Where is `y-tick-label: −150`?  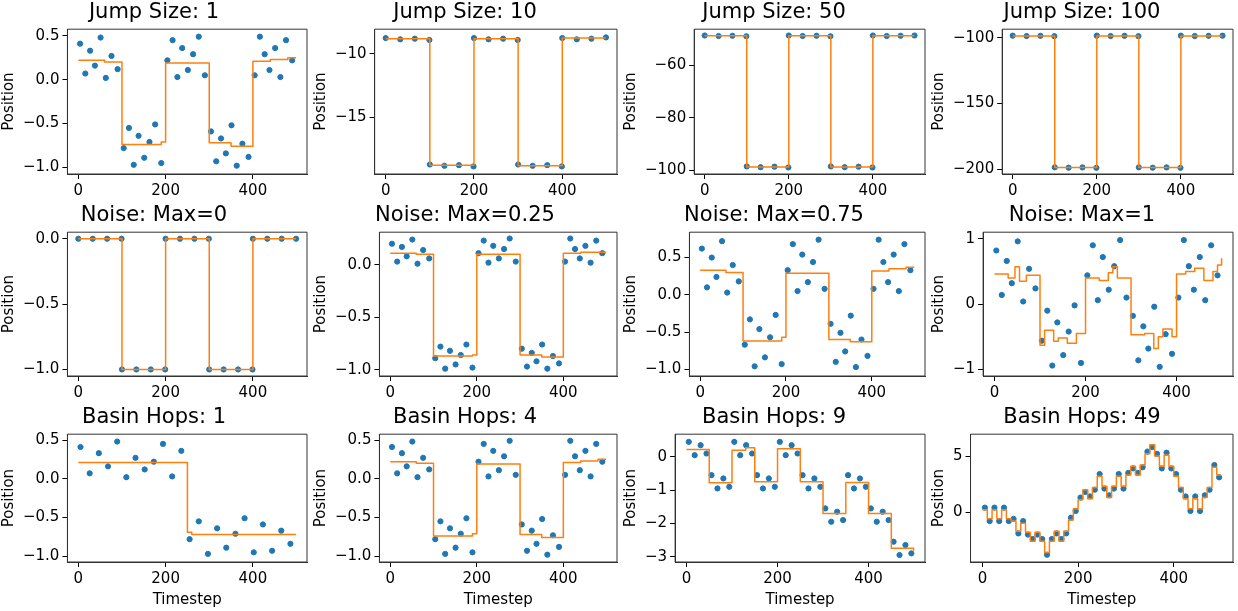 y-tick-label: −150 is located at coordinates (974, 102).